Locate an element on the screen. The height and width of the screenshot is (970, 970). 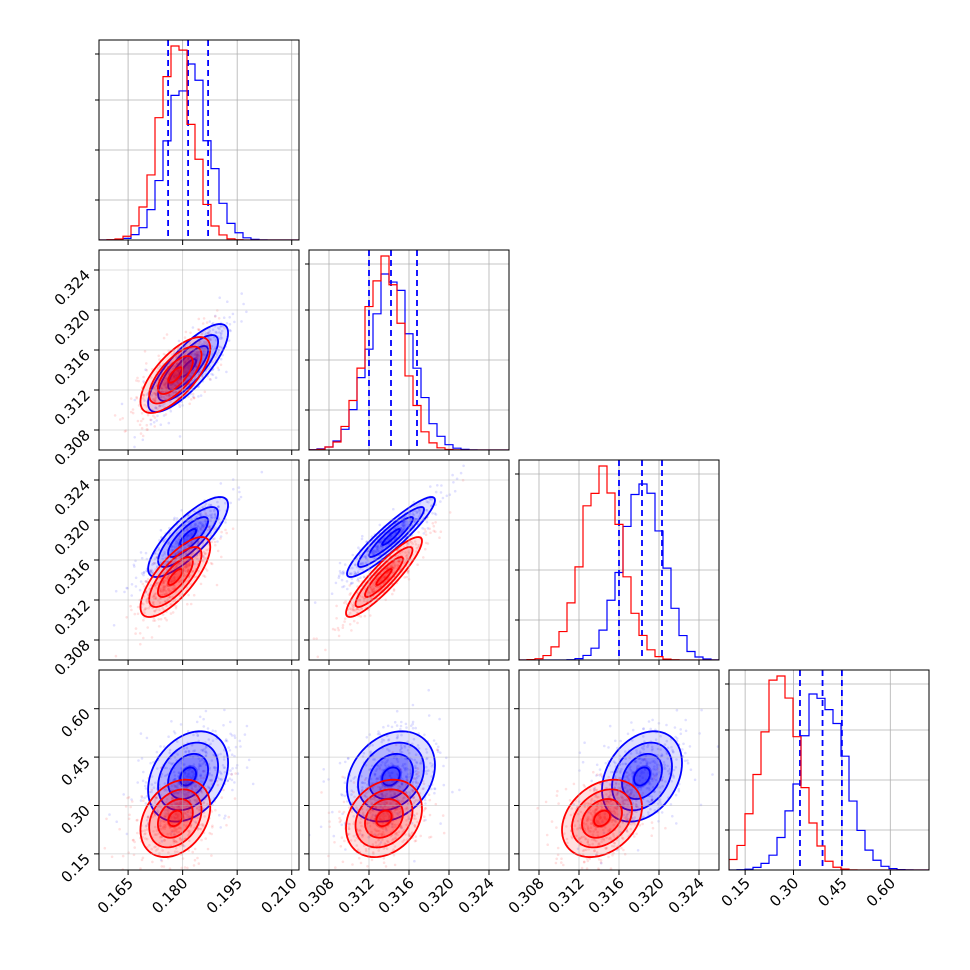
x-tick-label: 0.320 is located at coordinates (436, 895).